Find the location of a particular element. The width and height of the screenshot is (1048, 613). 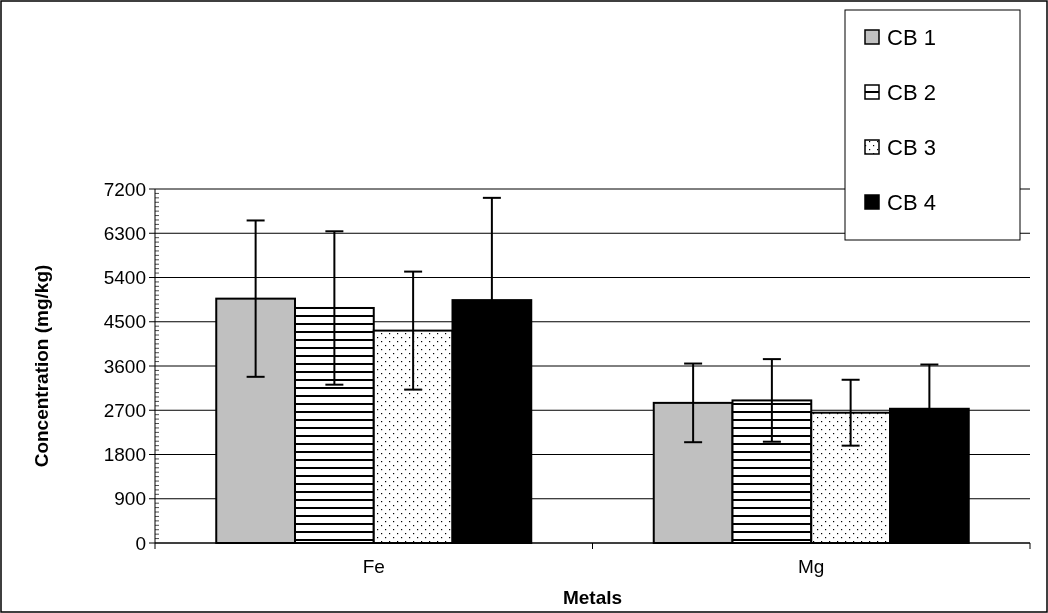

x-tick-label: Mg is located at coordinates (811, 566).